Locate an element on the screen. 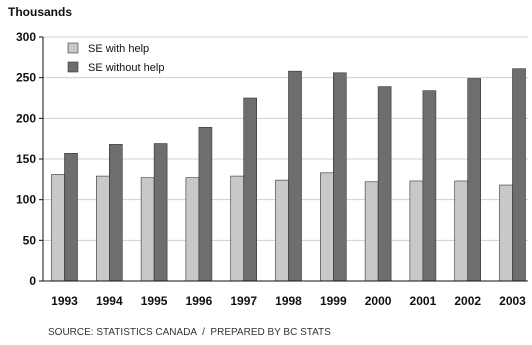 Image resolution: width=532 pixels, height=345 pixels. bar-se-with-help-1994 is located at coordinates (103, 228).